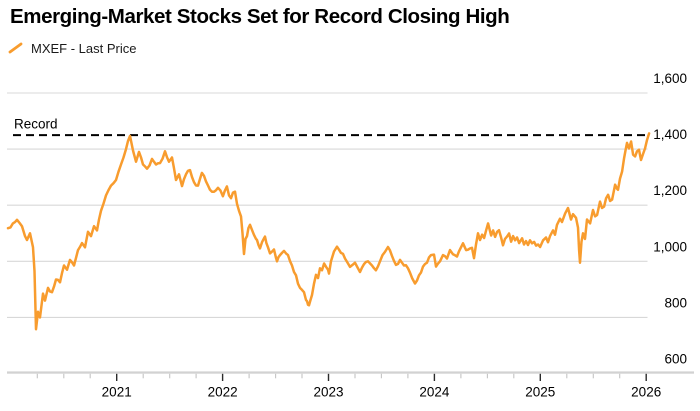 The width and height of the screenshot is (700, 411). Describe the element at coordinates (350, 372) in the screenshot. I see `x-axis-line` at that location.